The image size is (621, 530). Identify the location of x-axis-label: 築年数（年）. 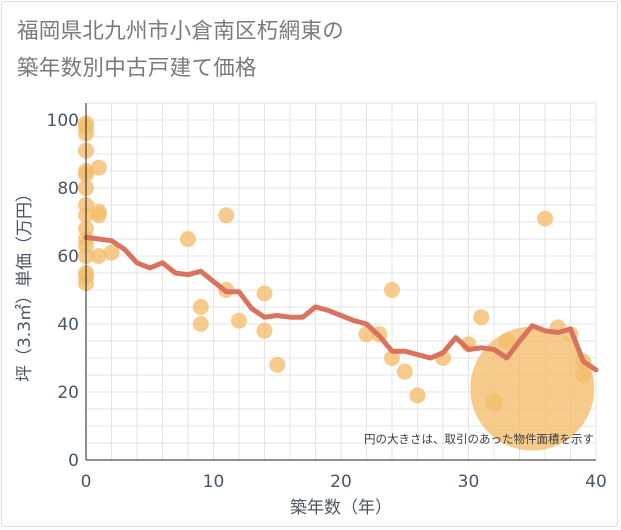
(341, 508).